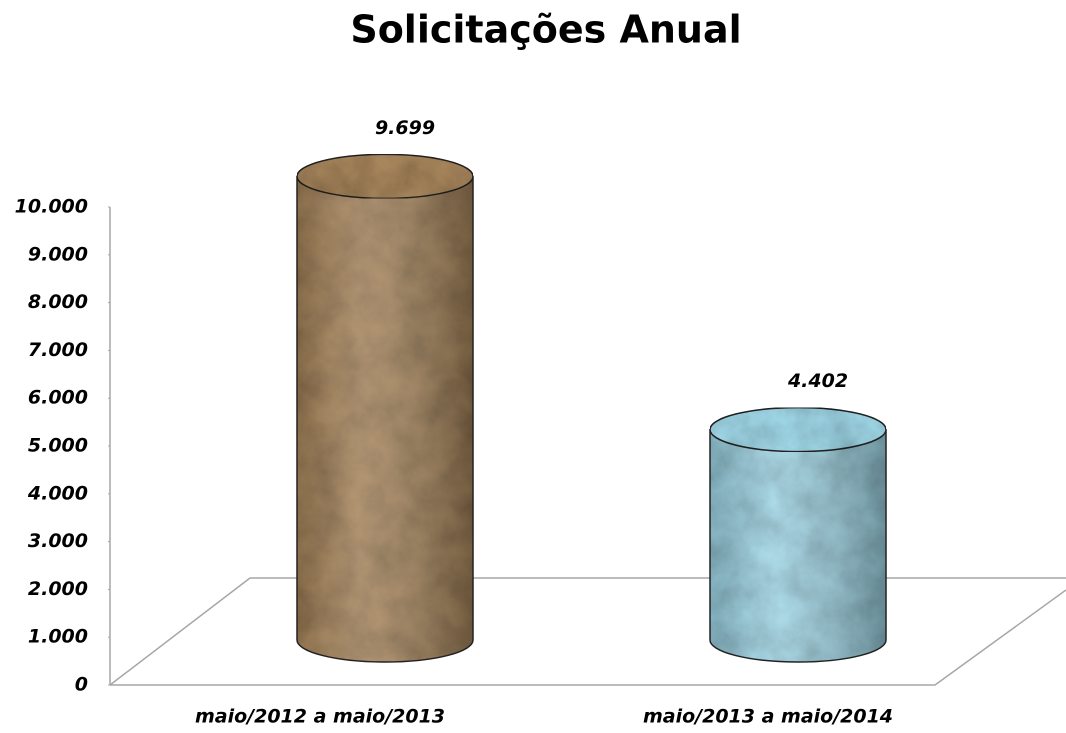  Describe the element at coordinates (58, 446) in the screenshot. I see `y-tick-label: 5.000` at that location.